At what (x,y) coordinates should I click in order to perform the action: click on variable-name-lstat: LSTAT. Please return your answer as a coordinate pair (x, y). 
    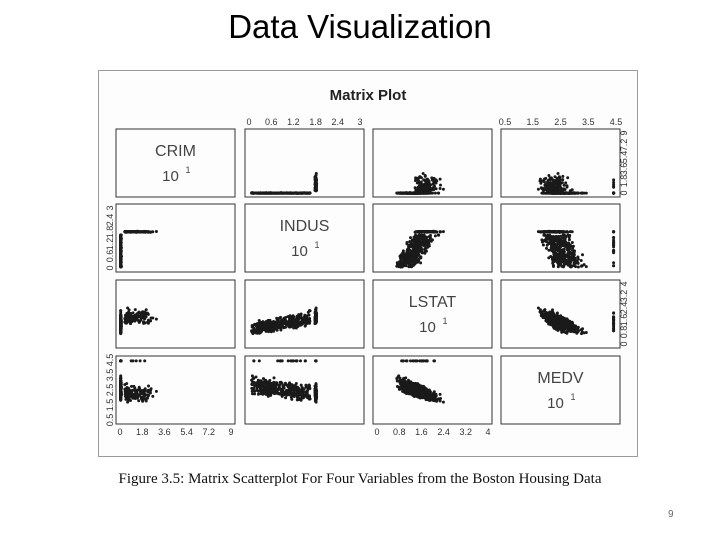
    Looking at the image, I should click on (433, 302).